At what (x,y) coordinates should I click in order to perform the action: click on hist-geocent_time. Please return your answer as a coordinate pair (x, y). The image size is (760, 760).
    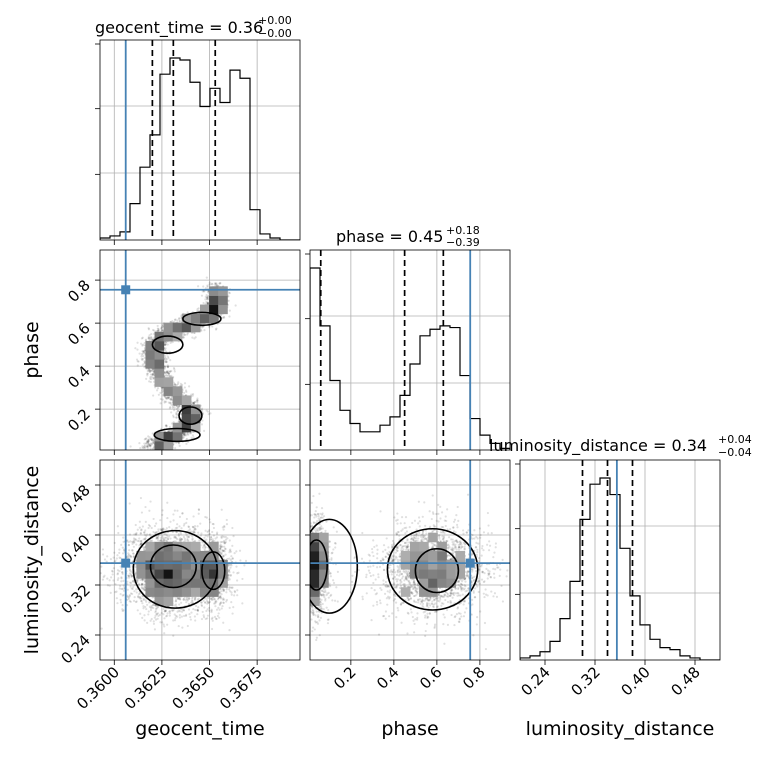
    Looking at the image, I should click on (198, 142).